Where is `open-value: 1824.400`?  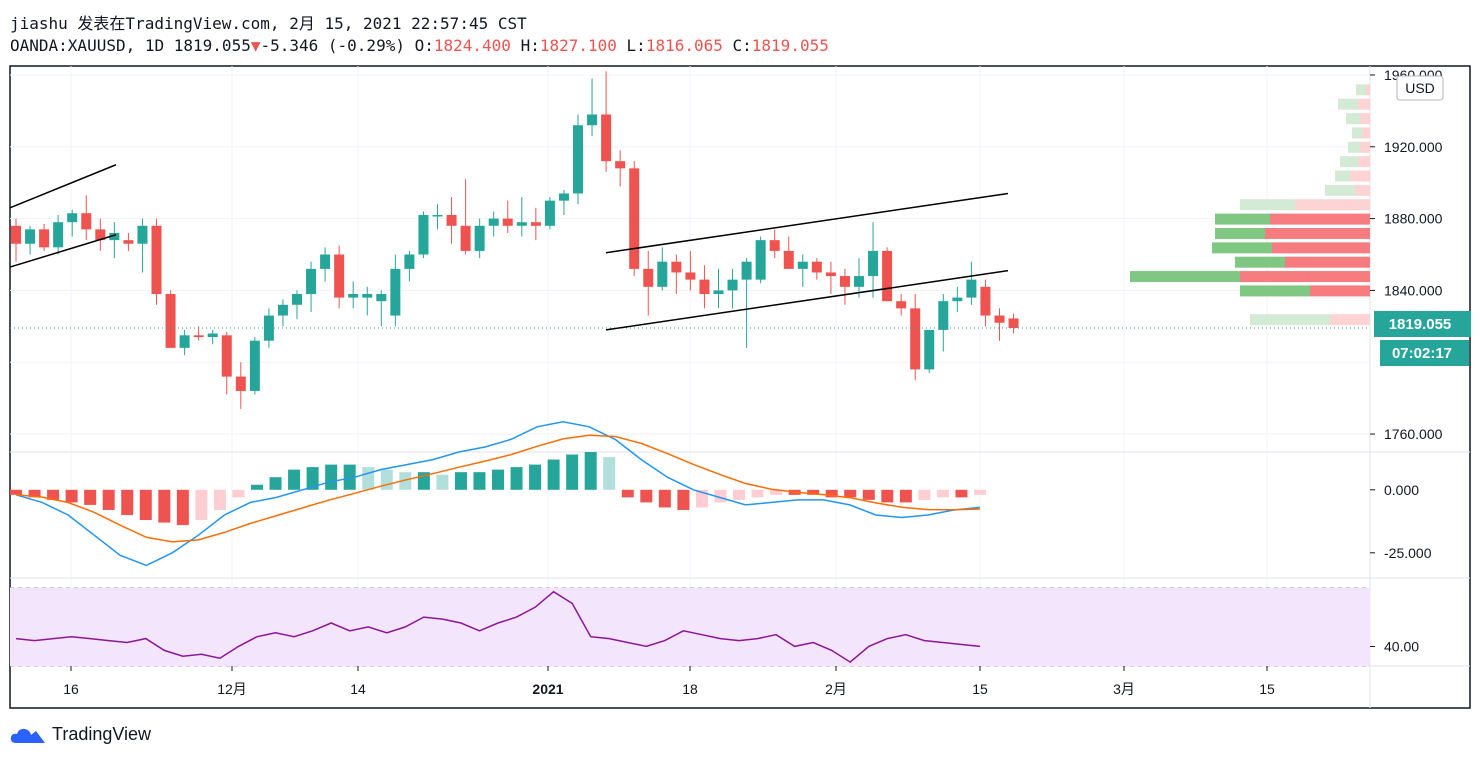 open-value: 1824.400 is located at coordinates (472, 45).